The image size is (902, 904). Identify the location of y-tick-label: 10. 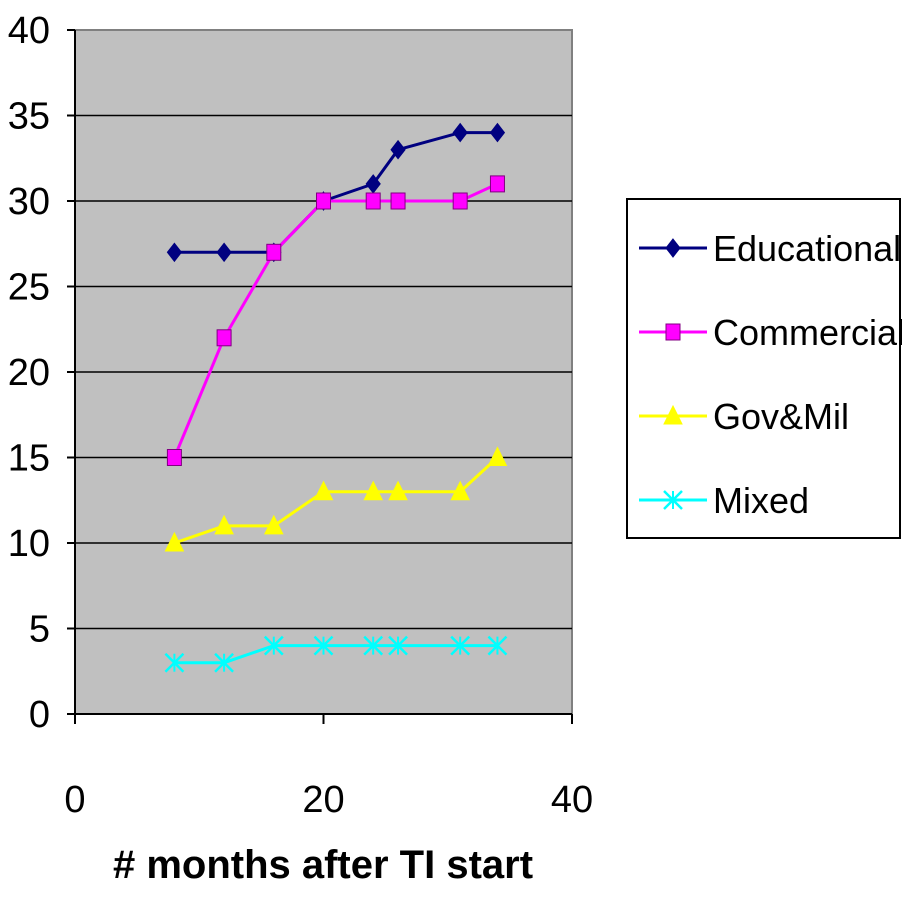
(29, 544).